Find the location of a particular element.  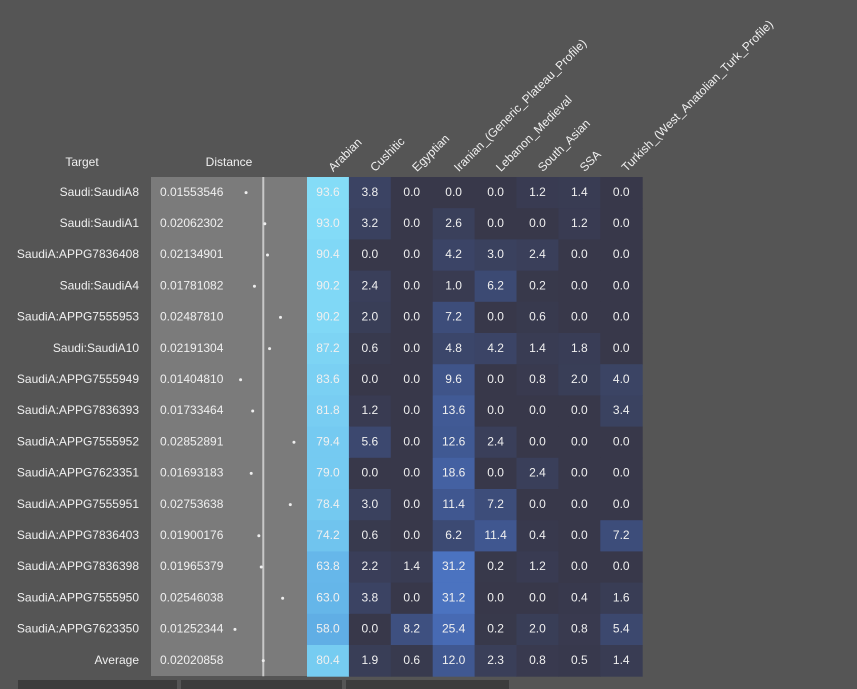

cell-value: 2.4 is located at coordinates (537, 254).